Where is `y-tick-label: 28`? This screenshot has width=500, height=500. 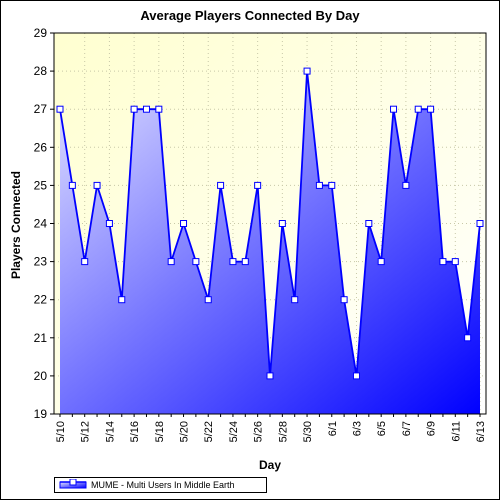
y-tick-label: 28 is located at coordinates (41, 71).